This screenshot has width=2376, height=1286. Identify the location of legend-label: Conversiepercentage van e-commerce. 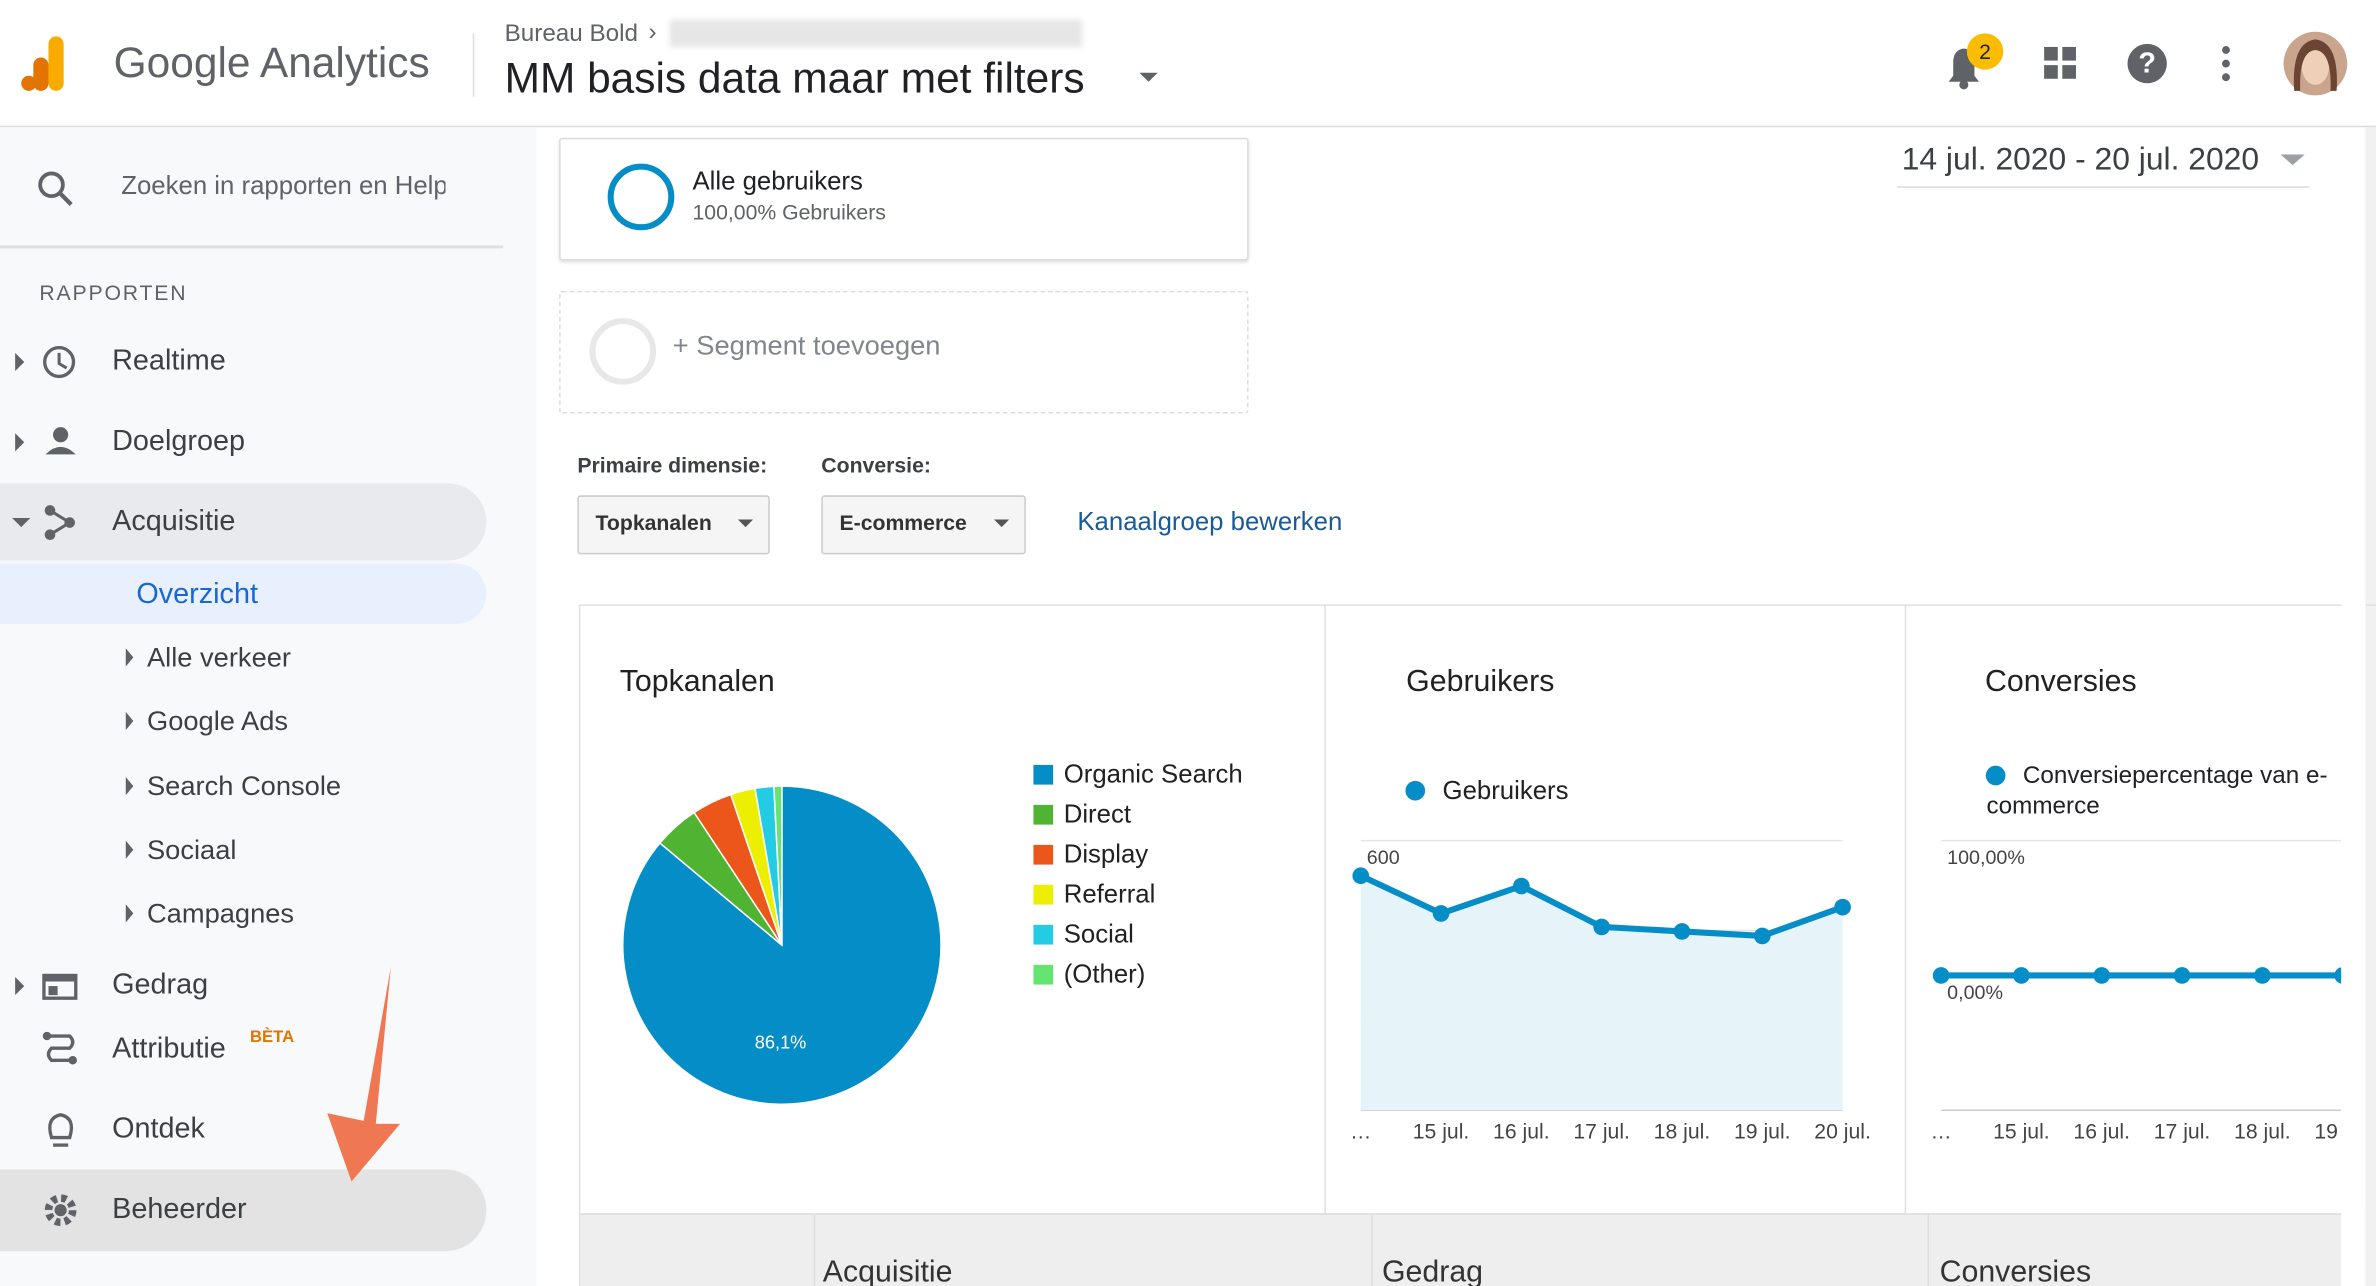
(2157, 791).